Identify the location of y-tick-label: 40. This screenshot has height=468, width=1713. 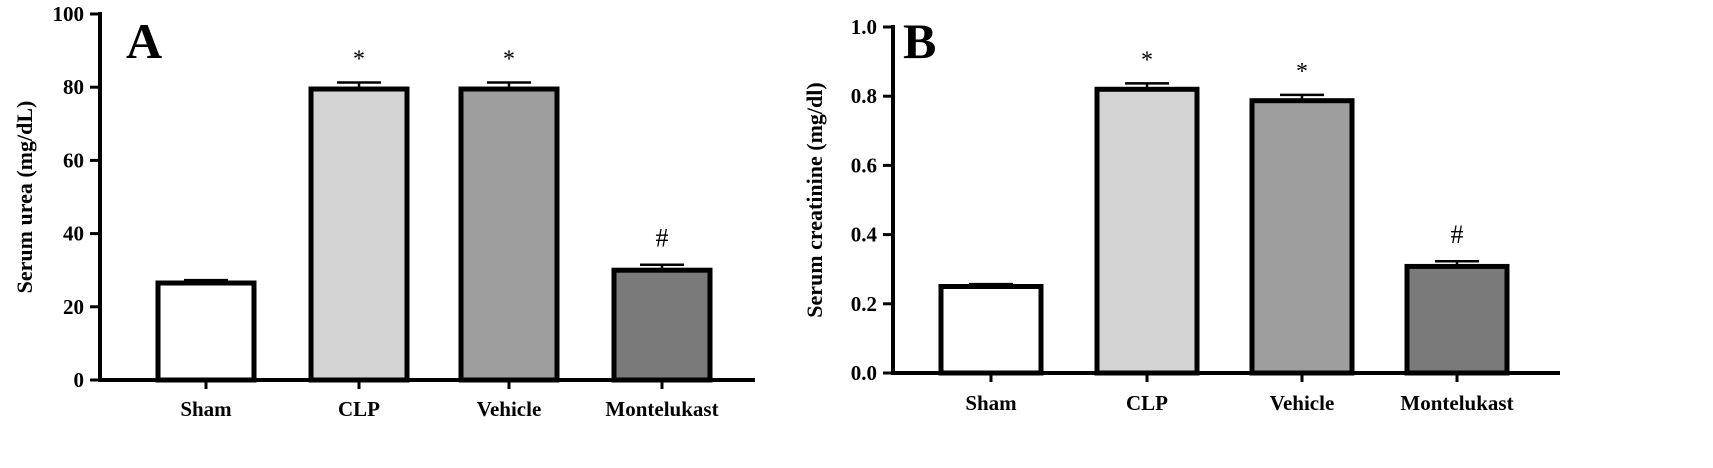
(73, 234).